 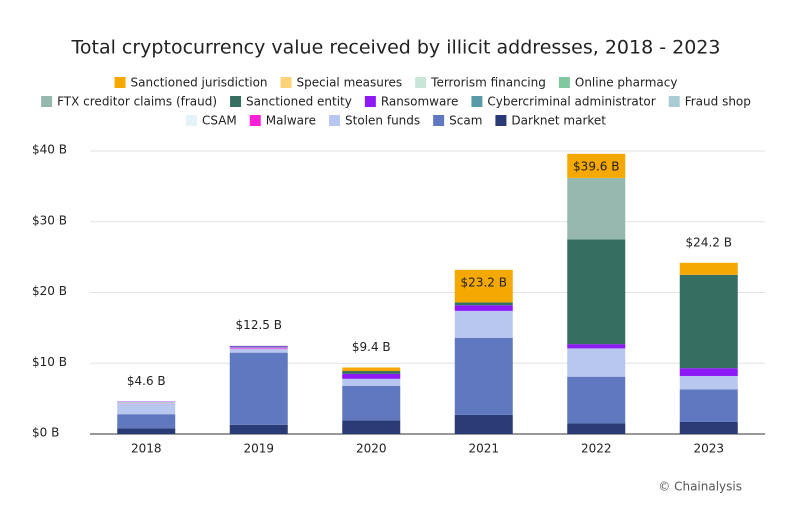 I want to click on legend-label: CSAM, so click(x=219, y=121).